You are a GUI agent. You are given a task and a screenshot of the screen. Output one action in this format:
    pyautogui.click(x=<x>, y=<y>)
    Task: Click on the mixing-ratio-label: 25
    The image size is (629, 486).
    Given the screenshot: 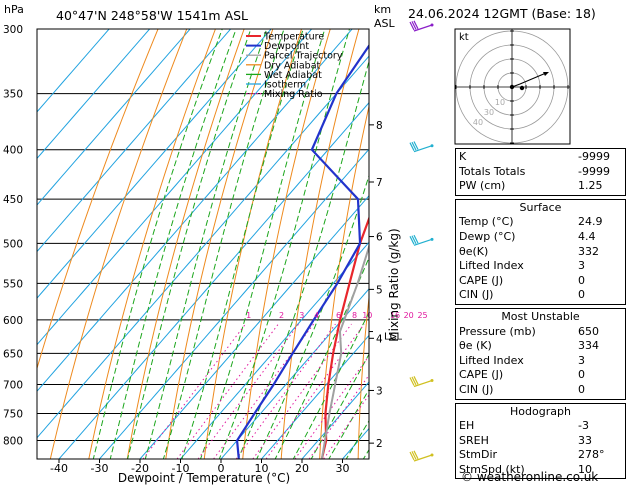 What is the action you would take?
    pyautogui.click(x=422, y=315)
    